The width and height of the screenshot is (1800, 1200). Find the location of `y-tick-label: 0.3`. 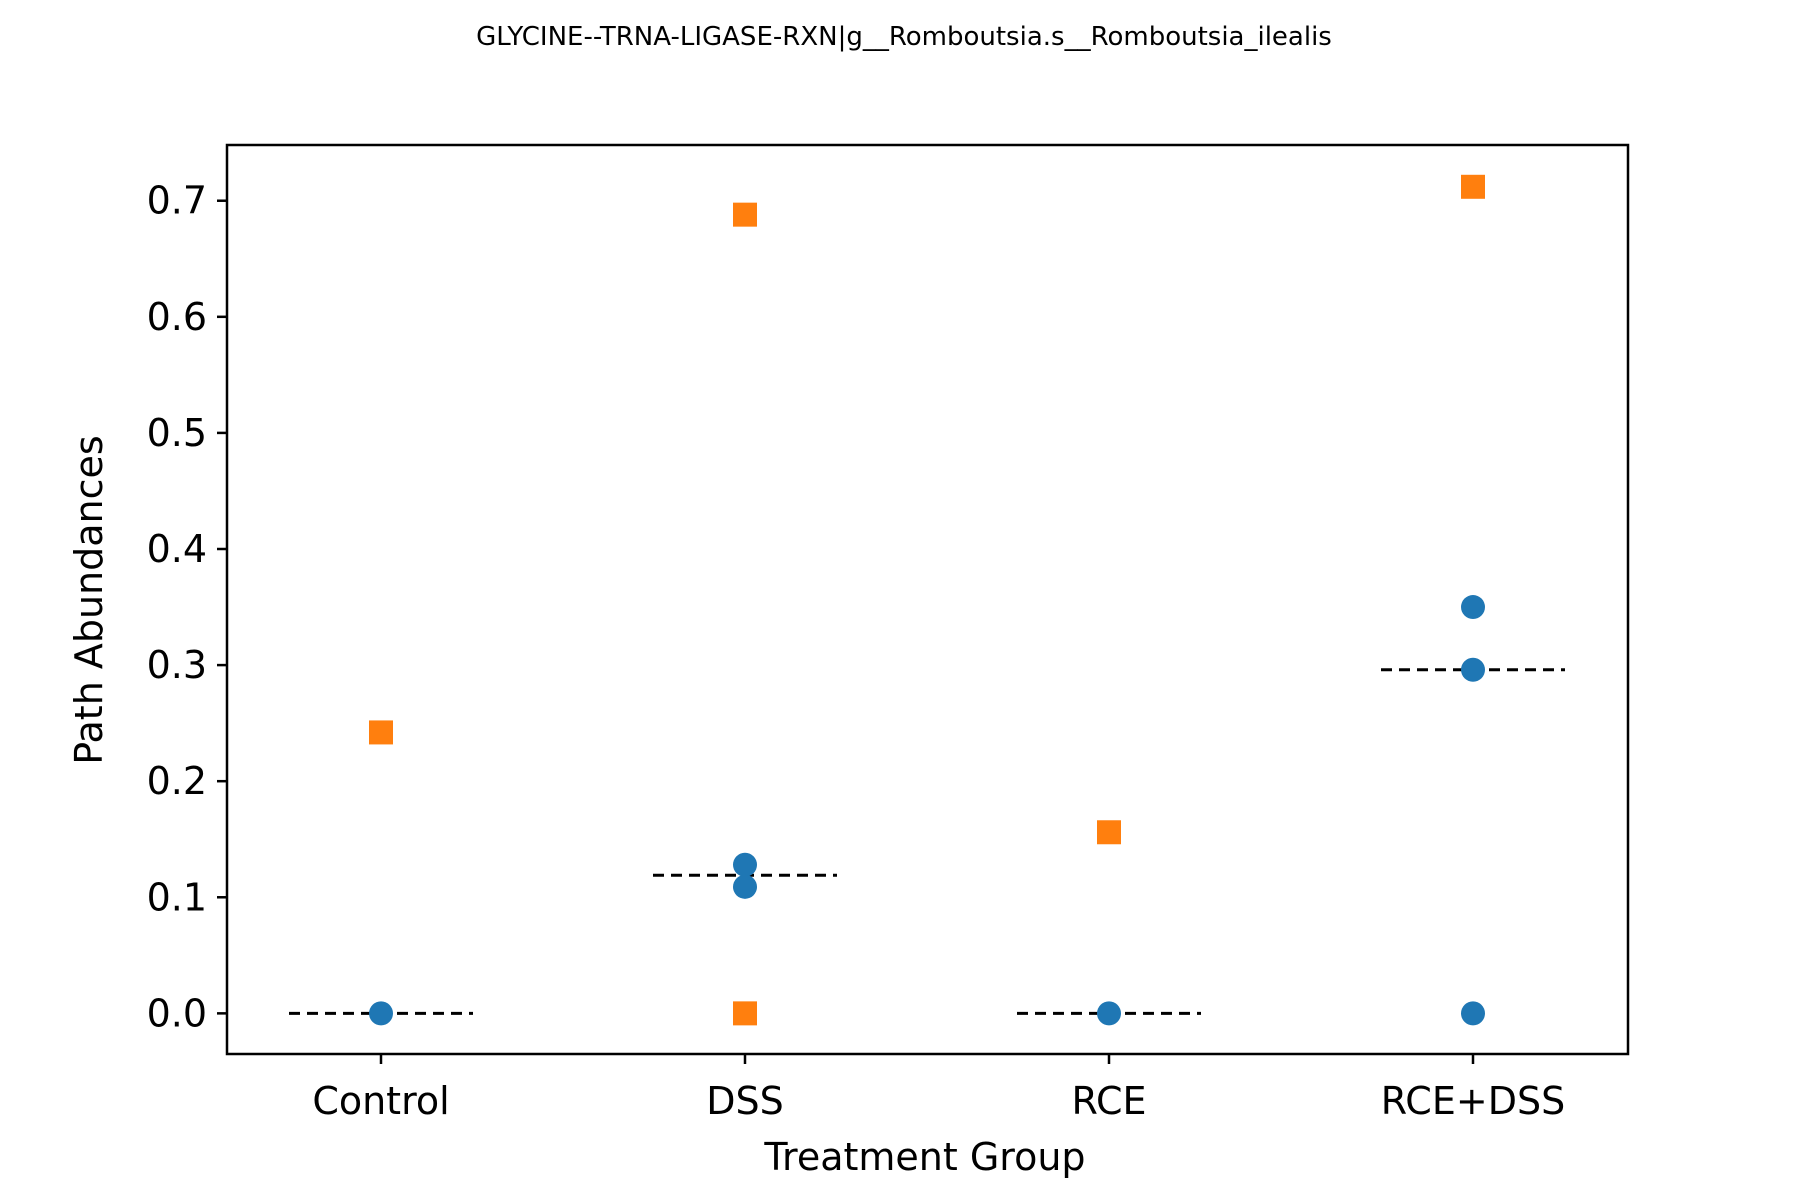

y-tick-label: 0.3 is located at coordinates (177, 665).